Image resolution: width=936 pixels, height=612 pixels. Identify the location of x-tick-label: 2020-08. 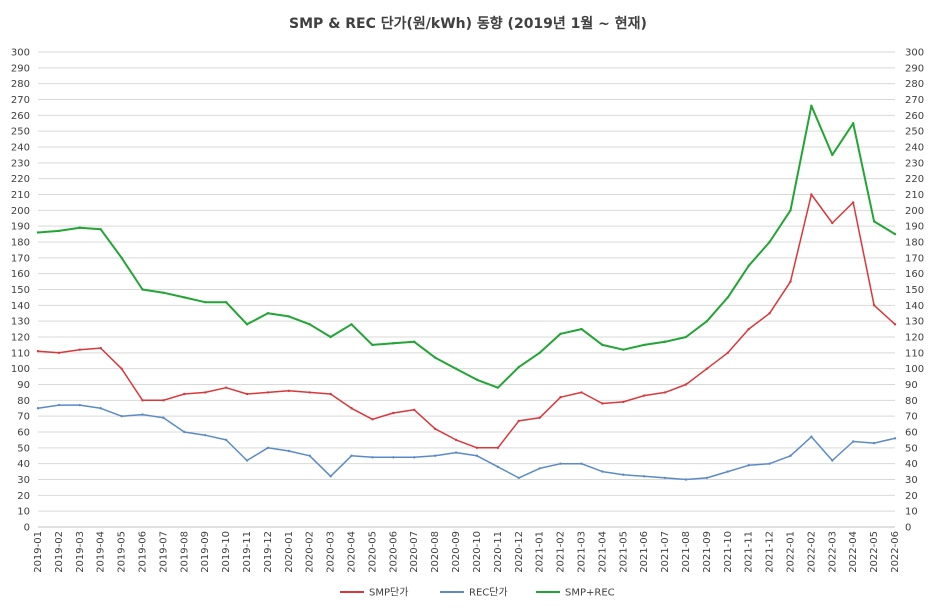
(435, 552).